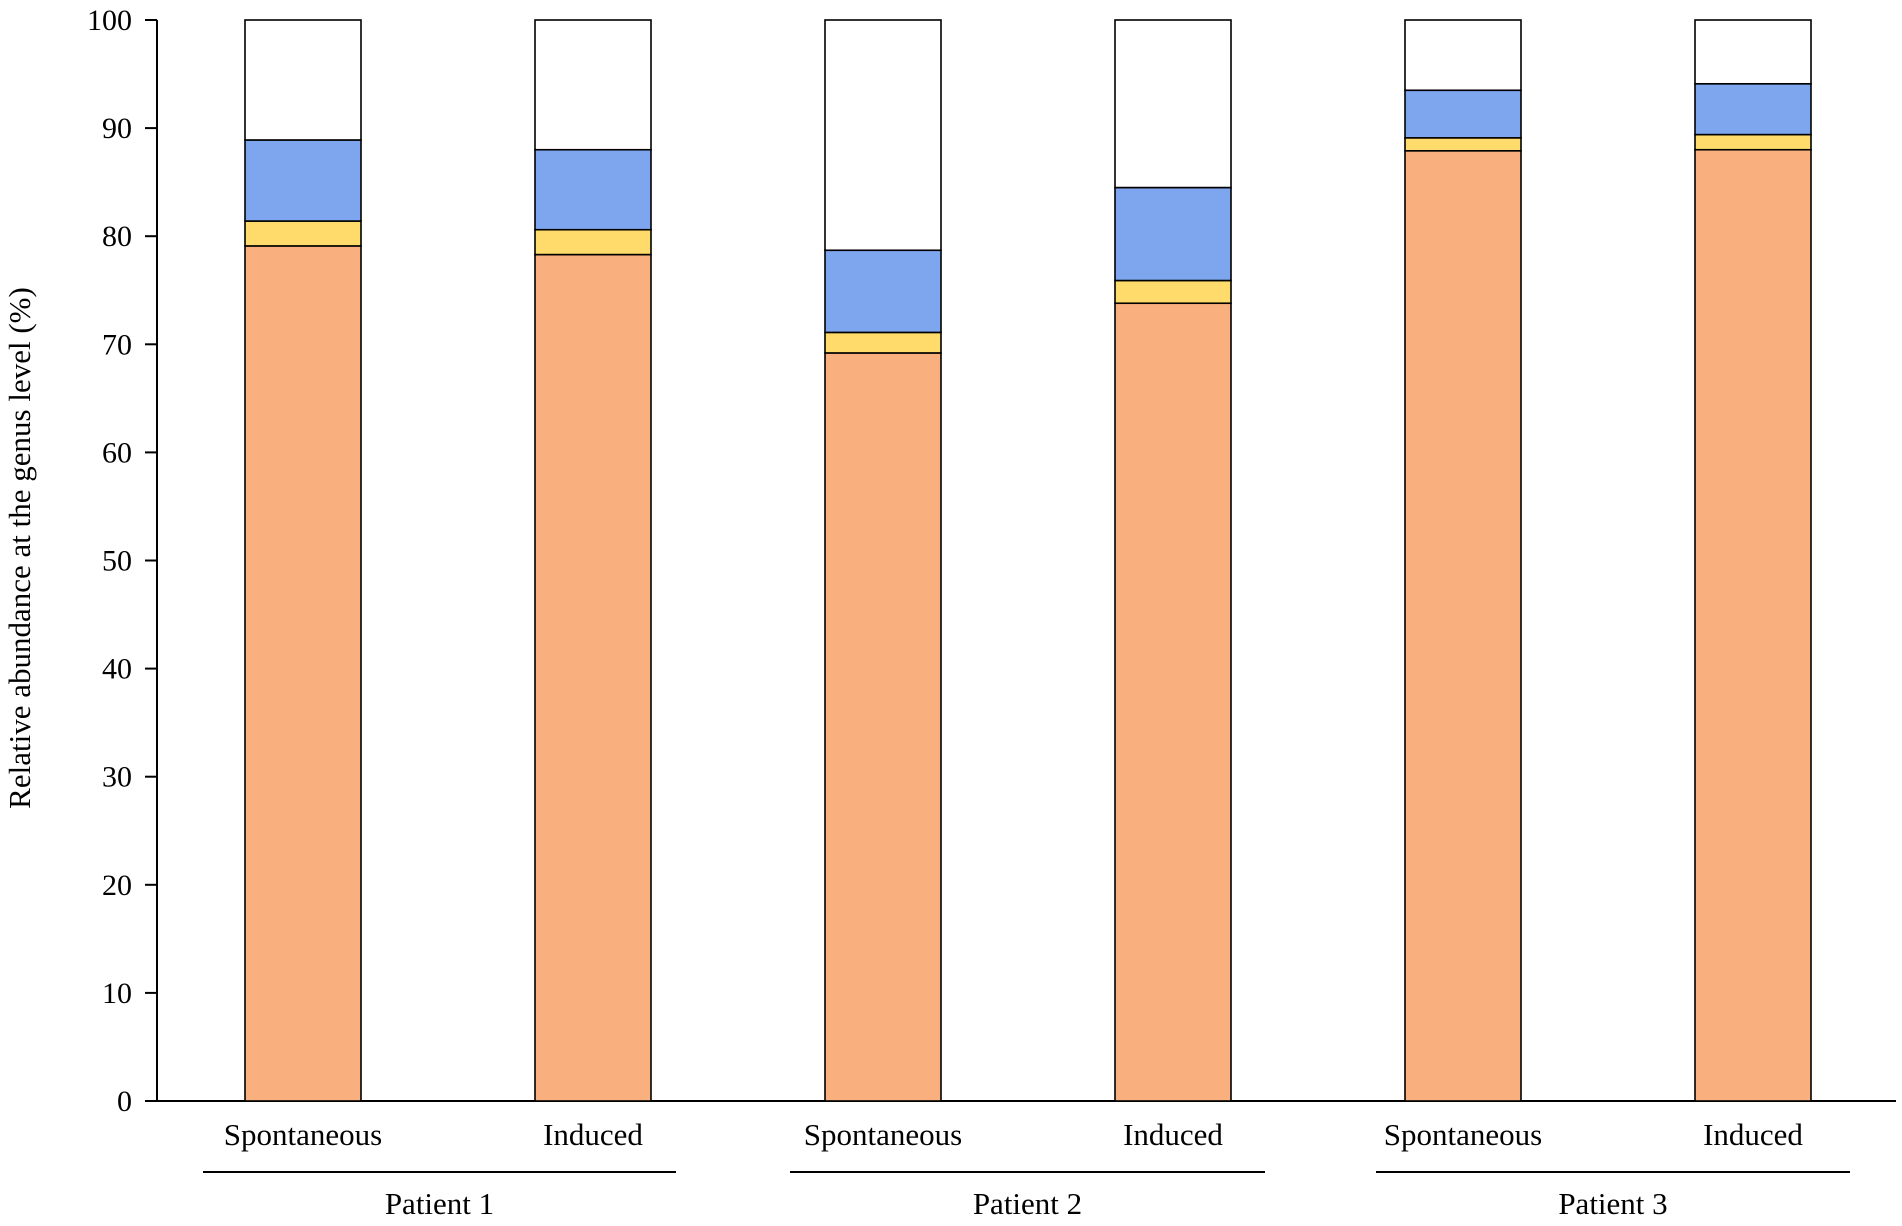 This screenshot has height=1226, width=1902. Describe the element at coordinates (1027, 1203) in the screenshot. I see `group-label: Patient 2` at that location.